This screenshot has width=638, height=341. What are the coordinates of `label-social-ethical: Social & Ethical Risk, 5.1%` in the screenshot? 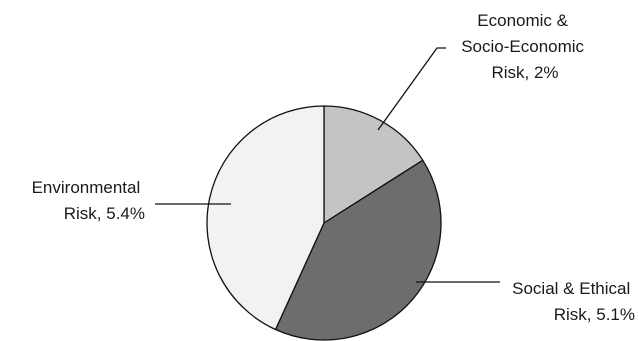 It's located at (573, 301).